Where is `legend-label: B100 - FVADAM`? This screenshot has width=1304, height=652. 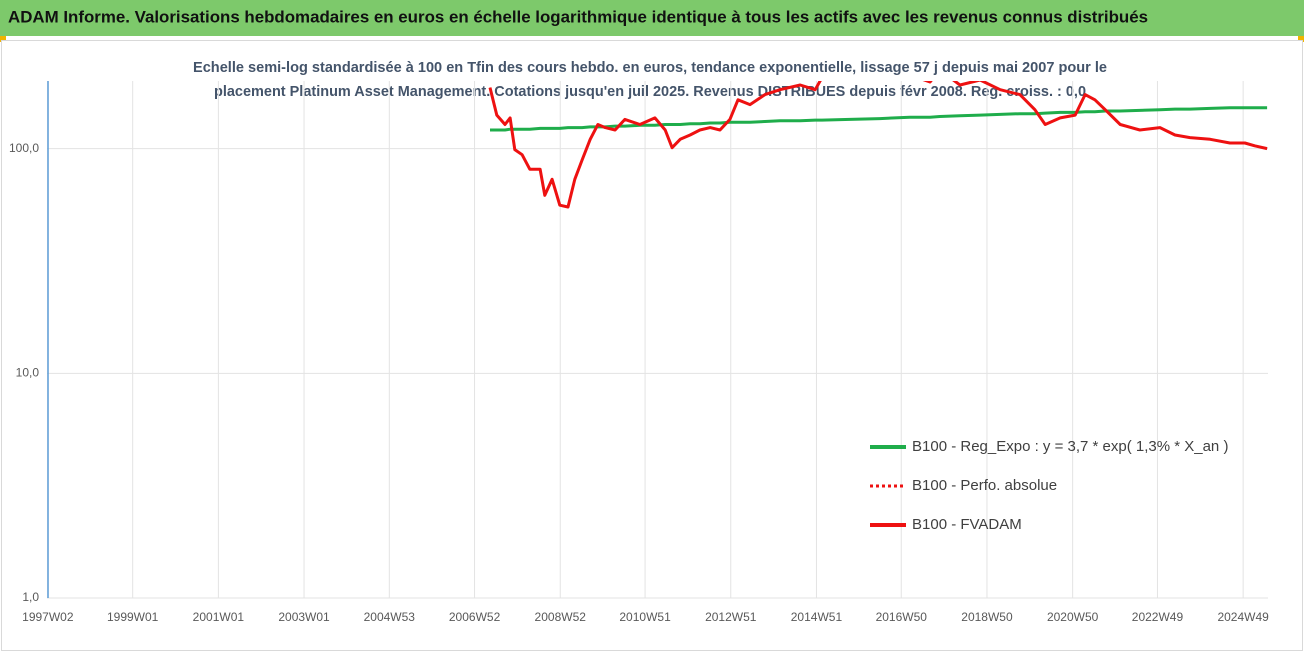 legend-label: B100 - FVADAM is located at coordinates (967, 524).